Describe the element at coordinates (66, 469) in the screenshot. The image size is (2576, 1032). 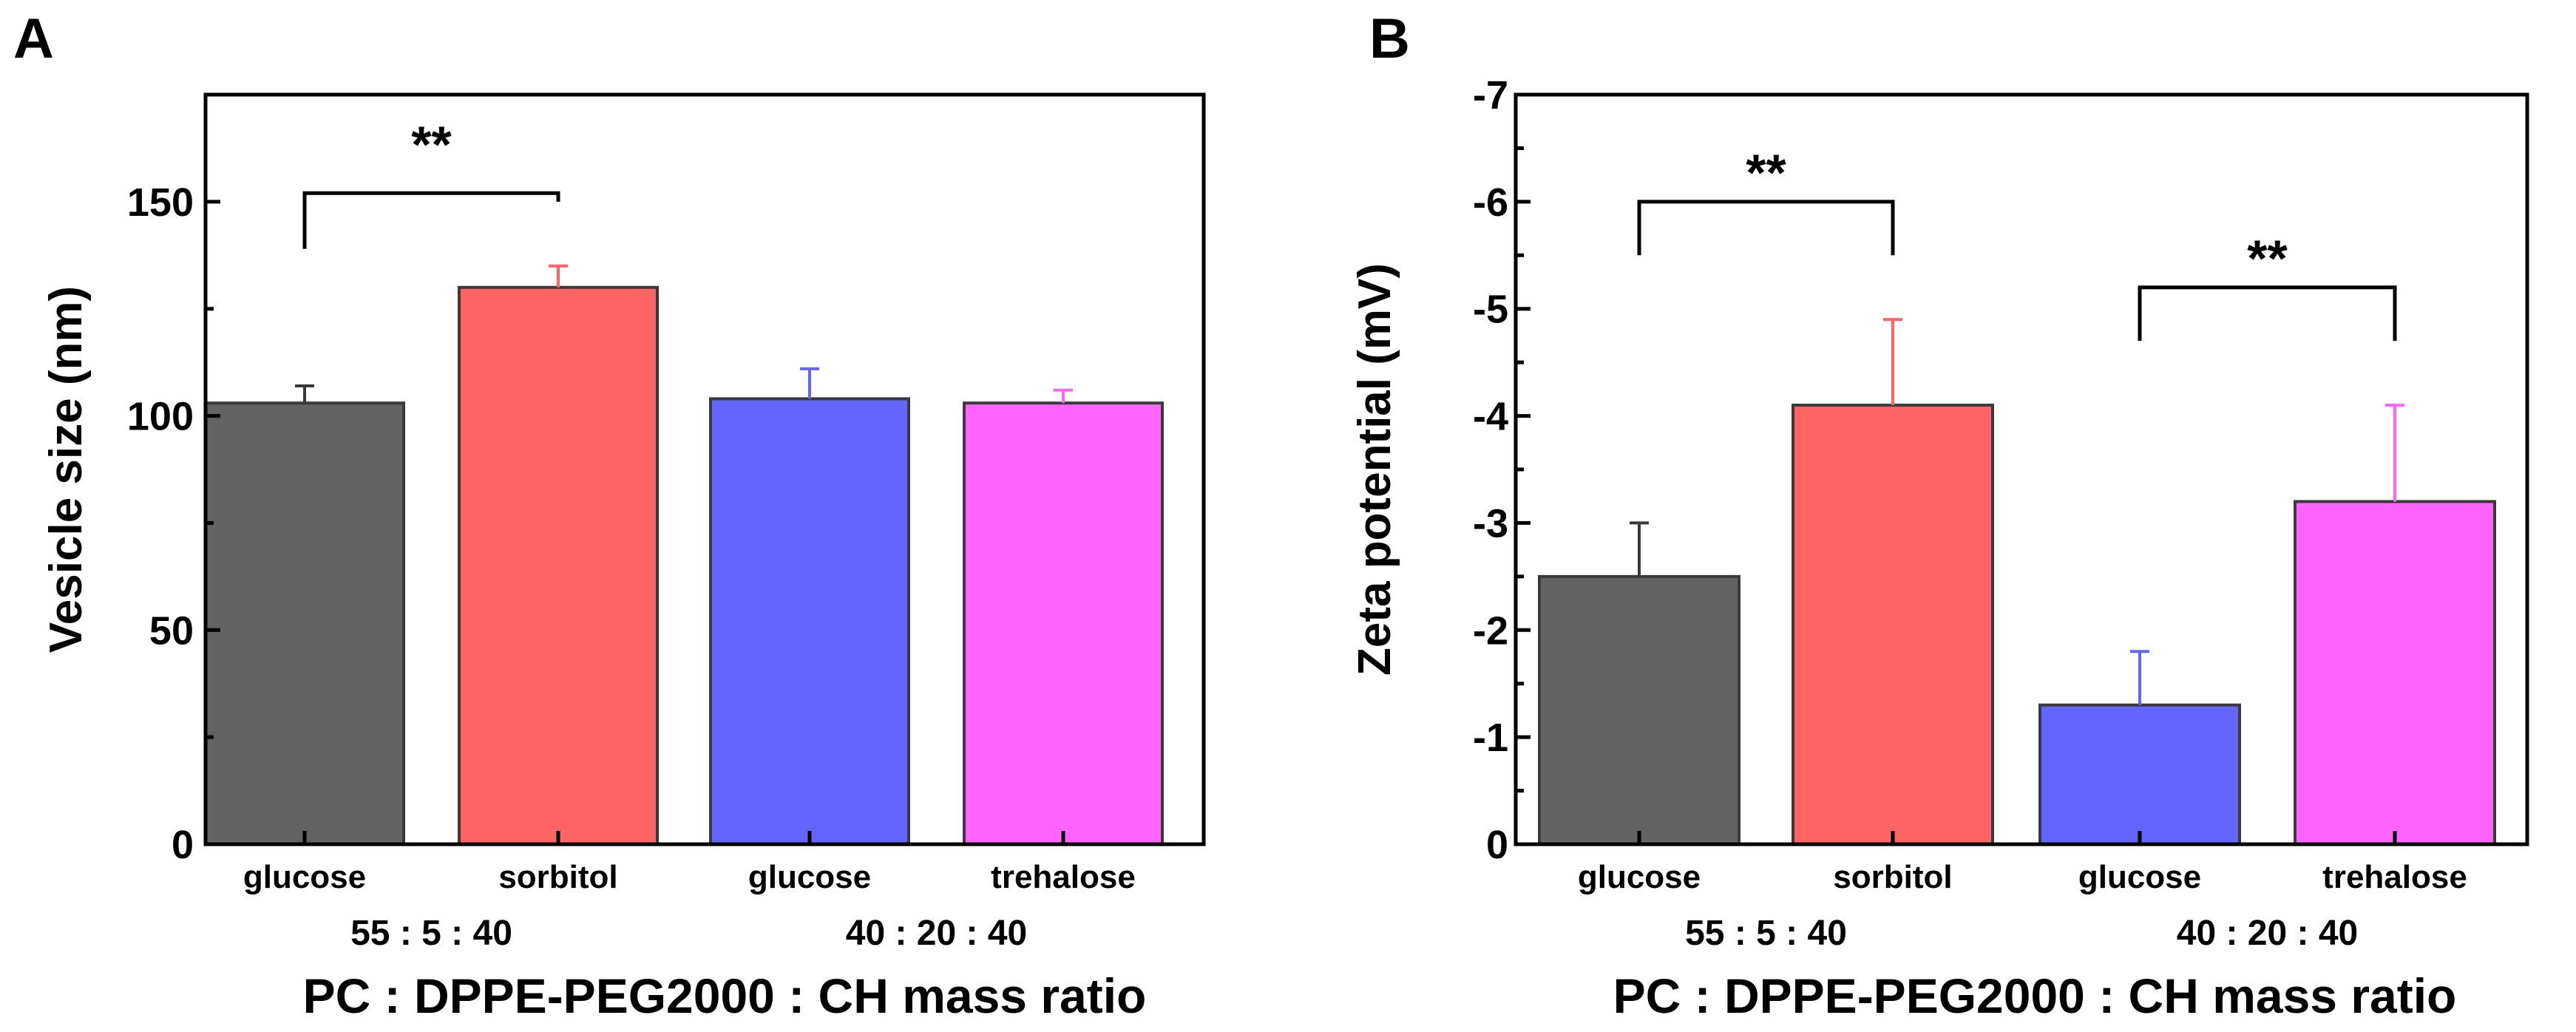
I see `y-axis-label: Vesicle size (nm)` at that location.